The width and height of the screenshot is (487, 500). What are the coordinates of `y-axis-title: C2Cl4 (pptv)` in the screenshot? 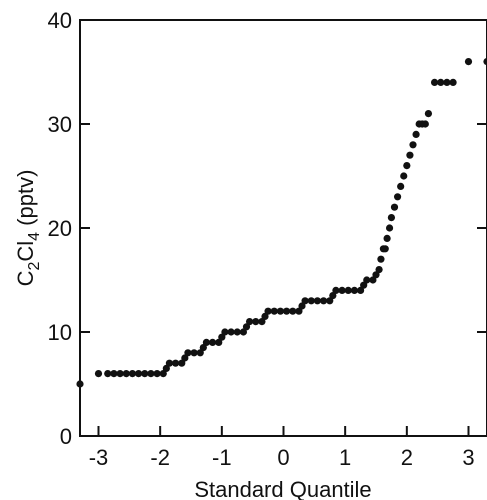 It's located at (28, 228).